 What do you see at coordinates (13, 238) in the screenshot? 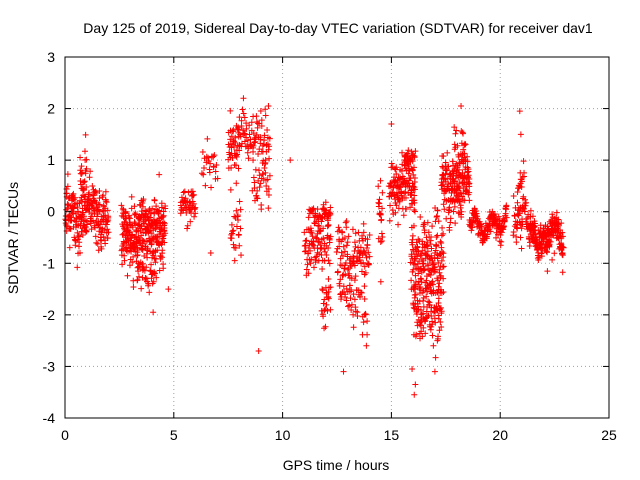
I see `y-axis-label: SDTVAR / TECUs` at bounding box center [13, 238].